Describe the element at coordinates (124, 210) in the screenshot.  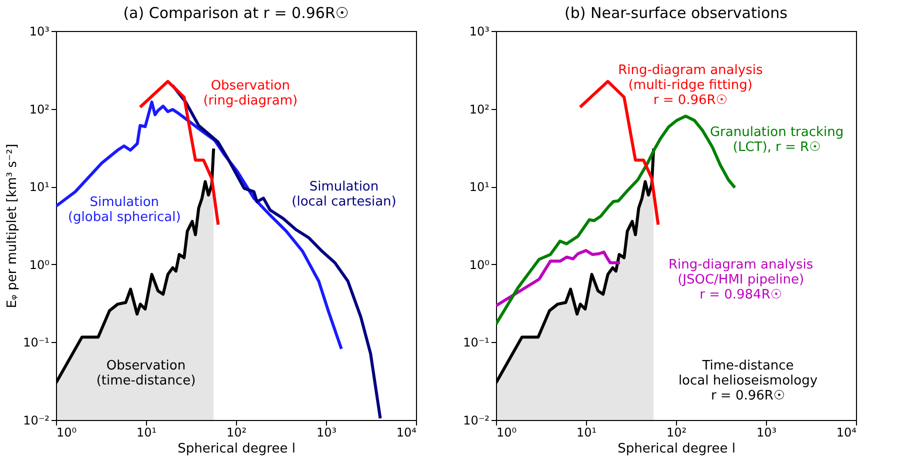
I see `series-label: Simulation (global spherical)` at that location.